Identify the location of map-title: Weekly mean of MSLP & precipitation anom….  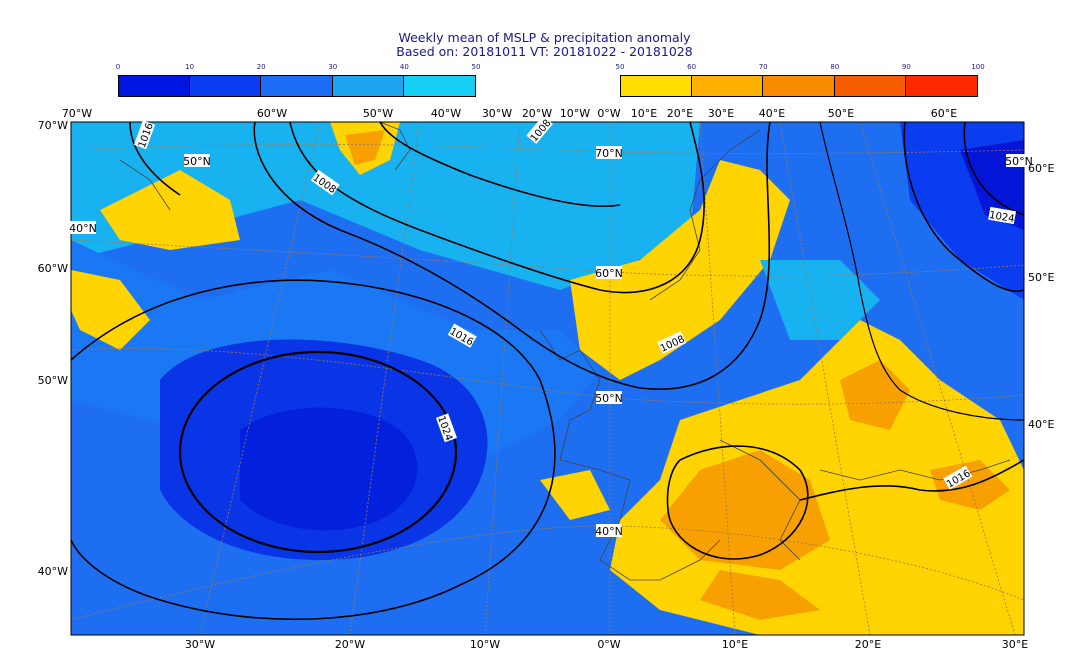
(544, 37).